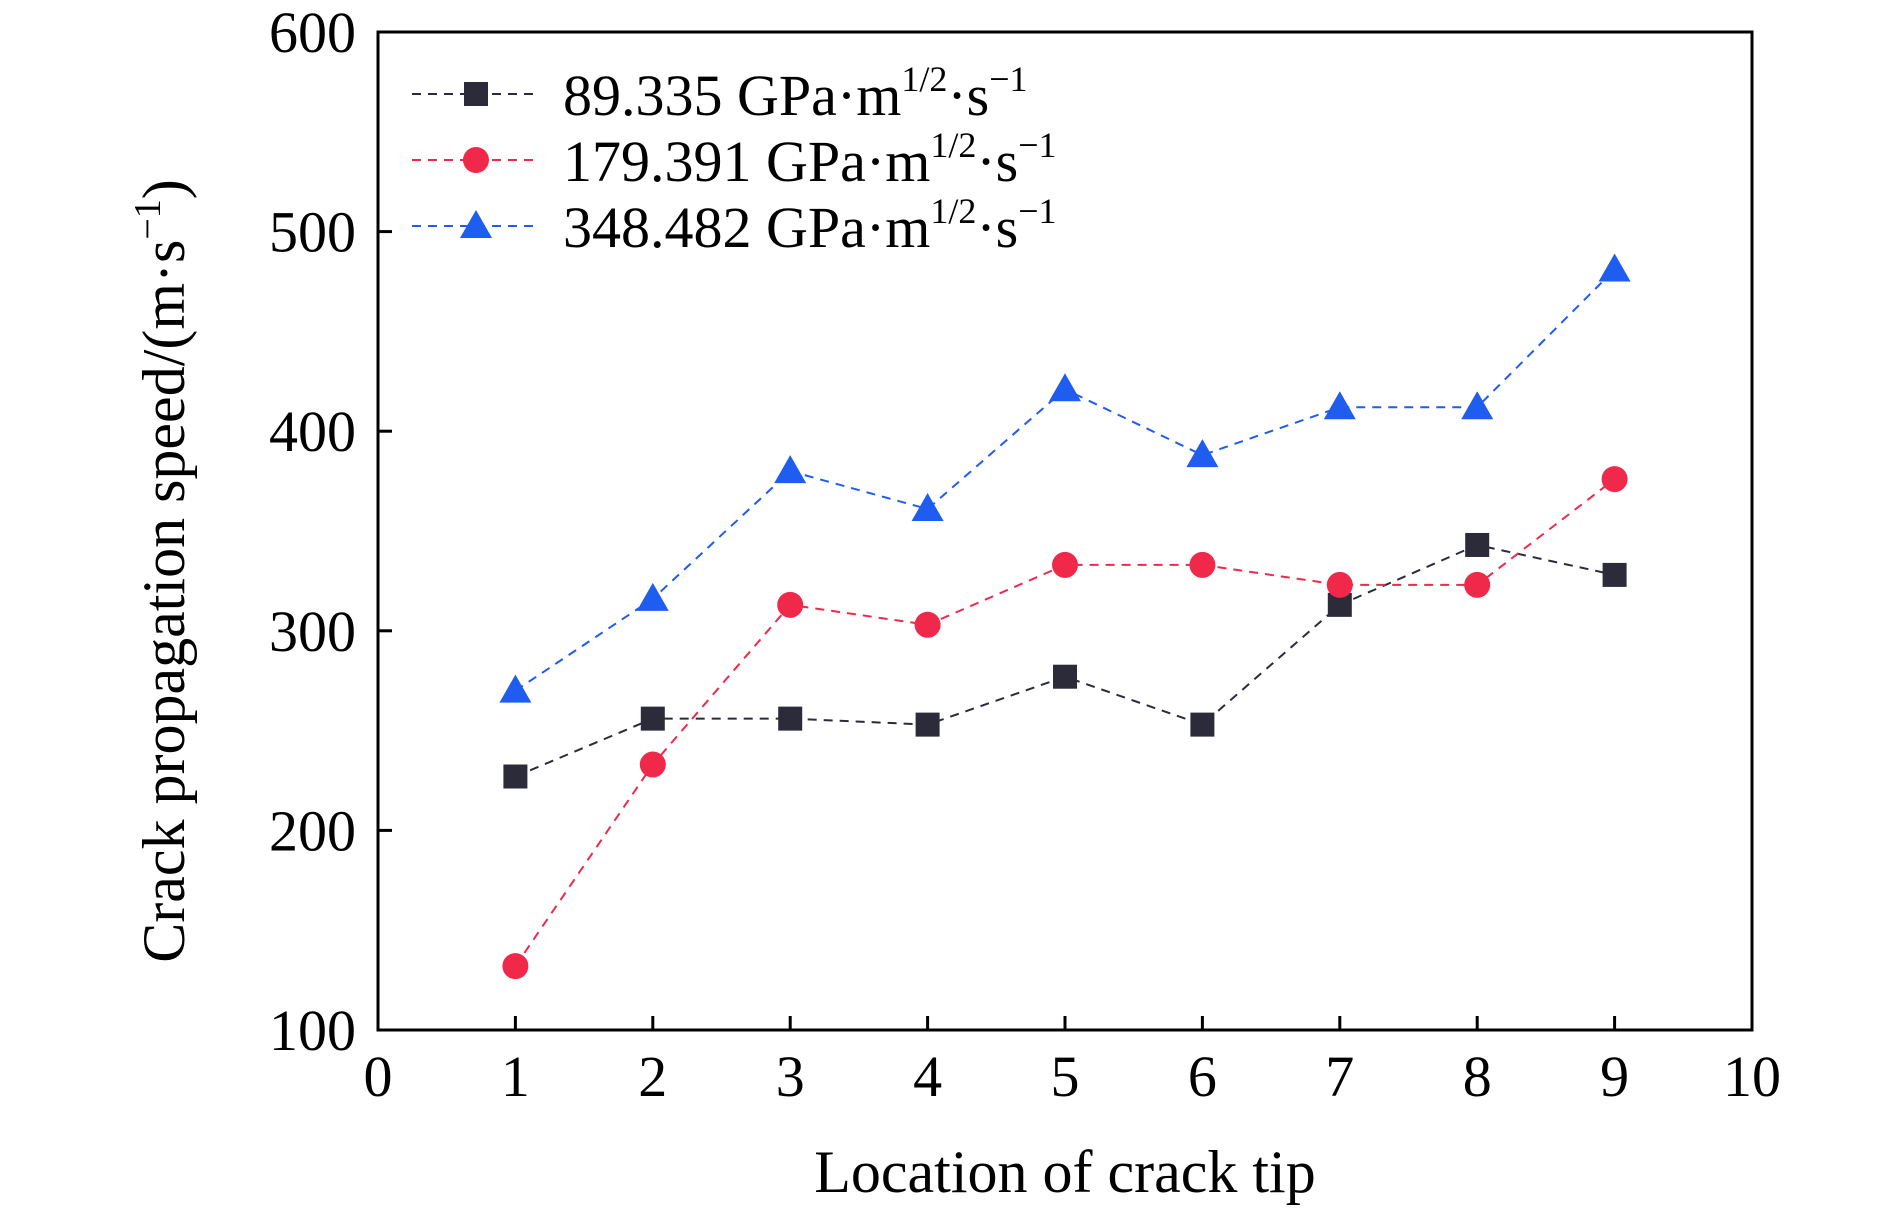 This screenshot has height=1215, width=1890. I want to click on legend-label: 348.482 GPa·m1/2·s−1, so click(810, 225).